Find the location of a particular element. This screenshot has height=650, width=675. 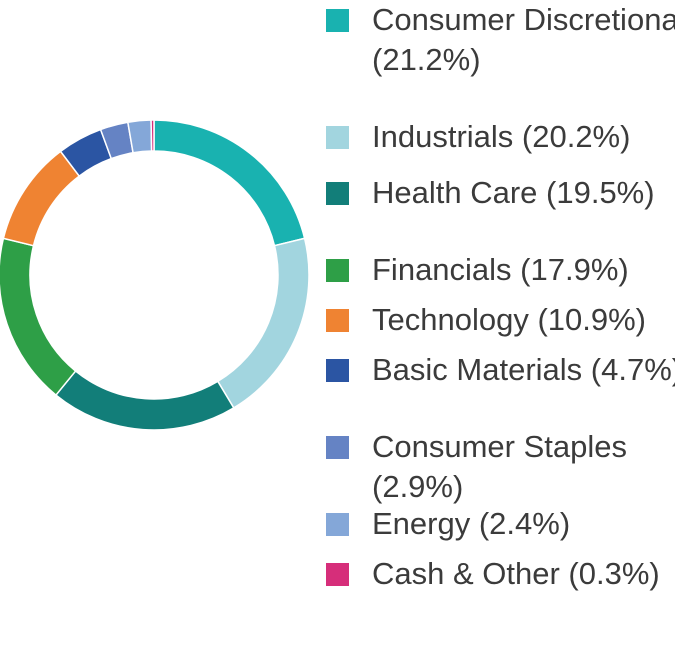

legend-item: Consumer Discretionary (21.2%) is located at coordinates (500, 40).